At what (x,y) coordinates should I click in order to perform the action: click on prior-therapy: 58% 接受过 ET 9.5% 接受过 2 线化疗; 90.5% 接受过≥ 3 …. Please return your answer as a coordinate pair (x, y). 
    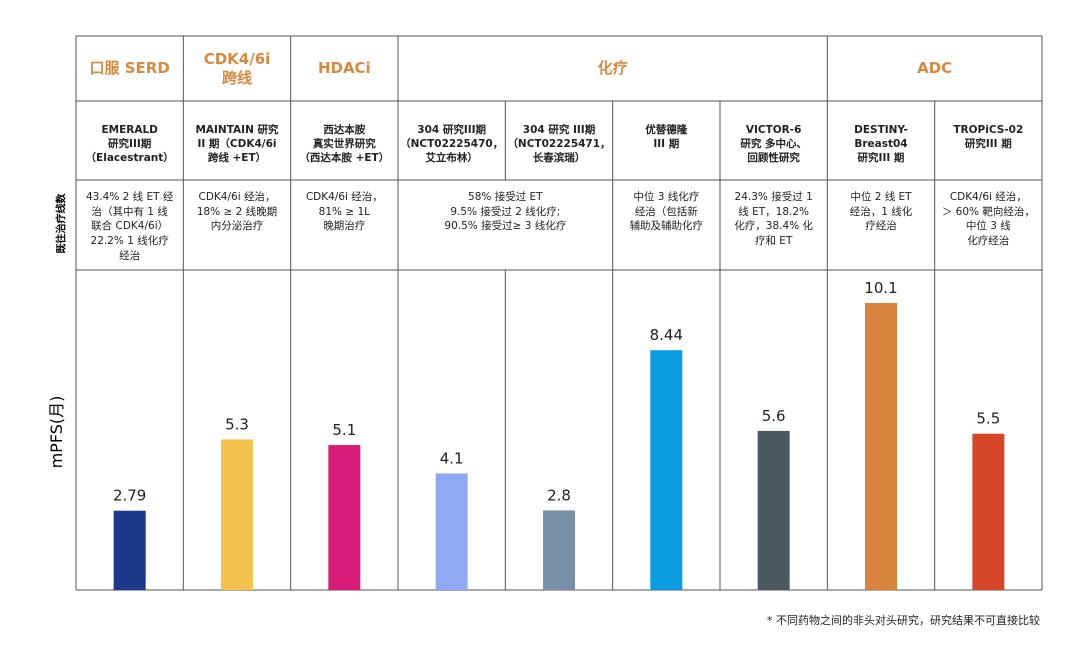
    Looking at the image, I should click on (505, 212).